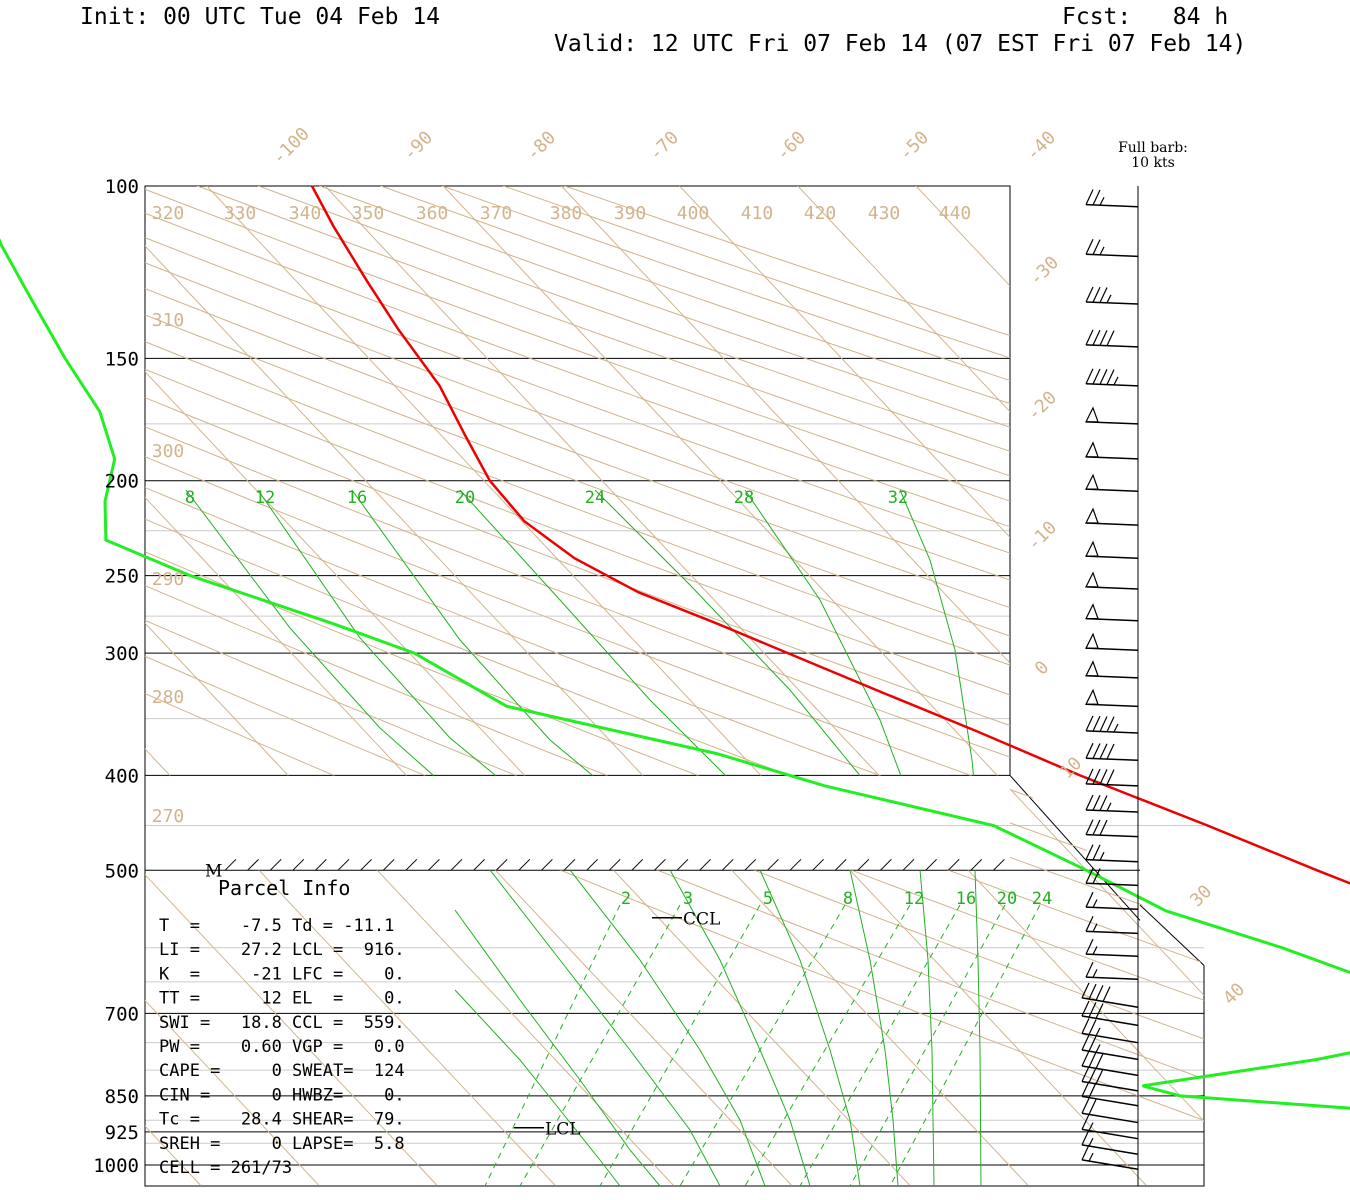 This screenshot has height=1200, width=1350. What do you see at coordinates (282, 974) in the screenshot?
I see `parcel-info-row: K = -21 LFC = 0.` at bounding box center [282, 974].